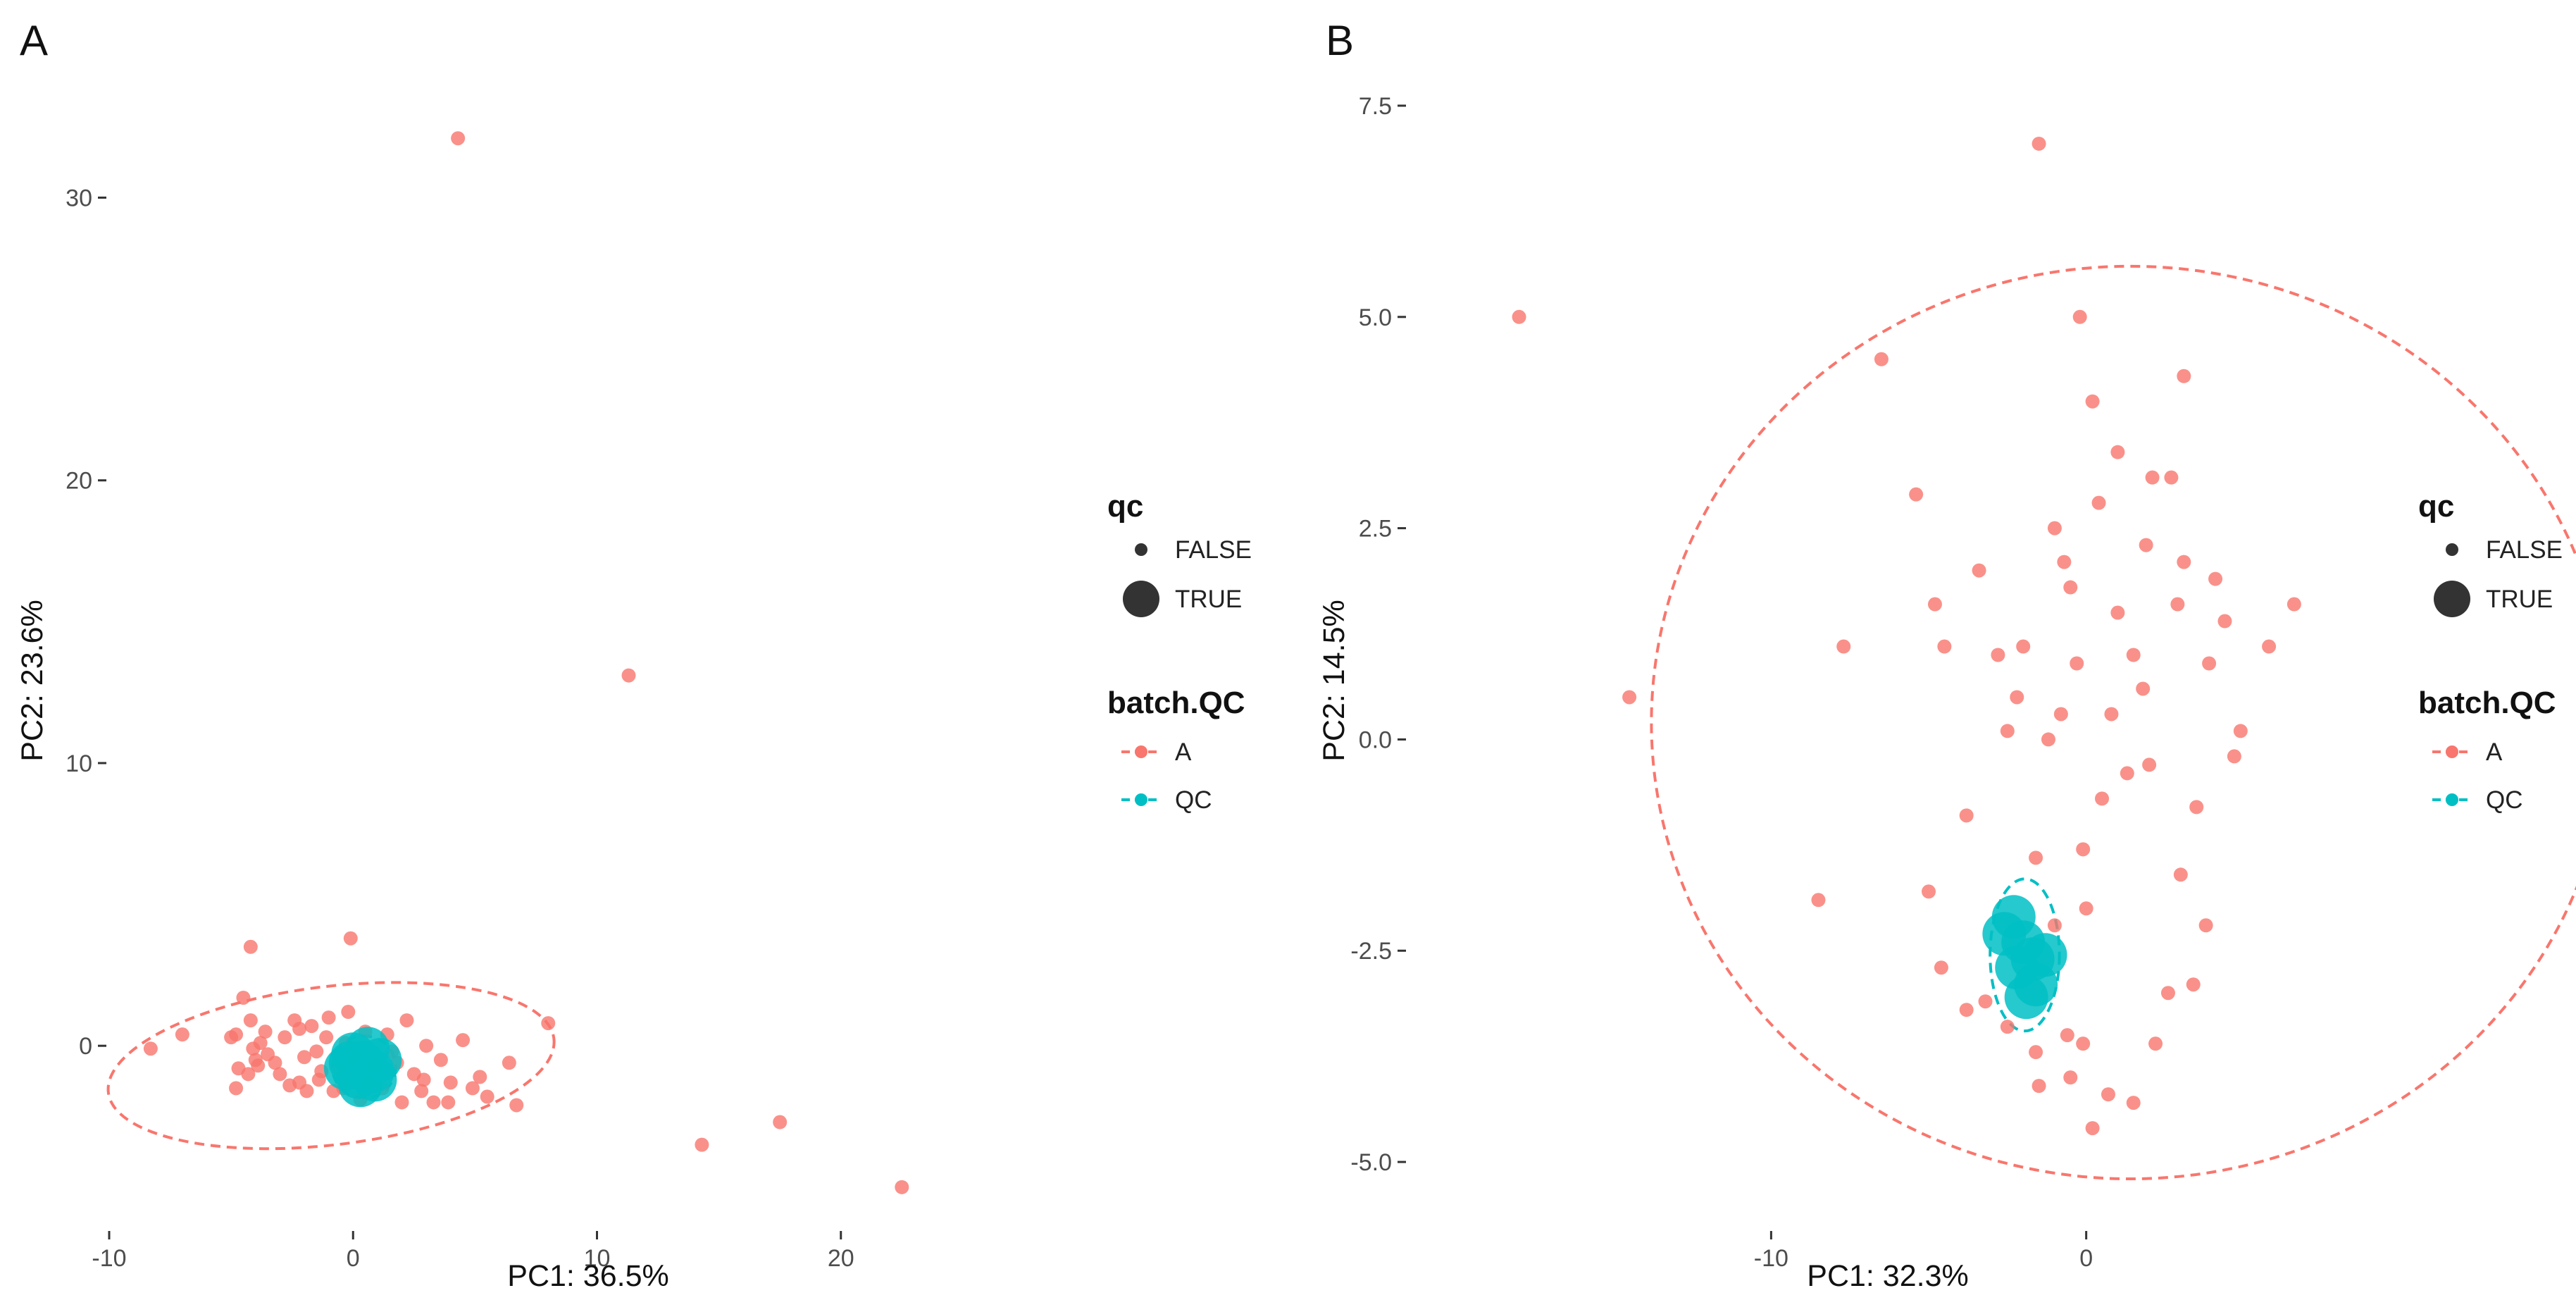 The width and height of the screenshot is (2576, 1312). I want to click on y-tick-label: -2.5, so click(1371, 952).